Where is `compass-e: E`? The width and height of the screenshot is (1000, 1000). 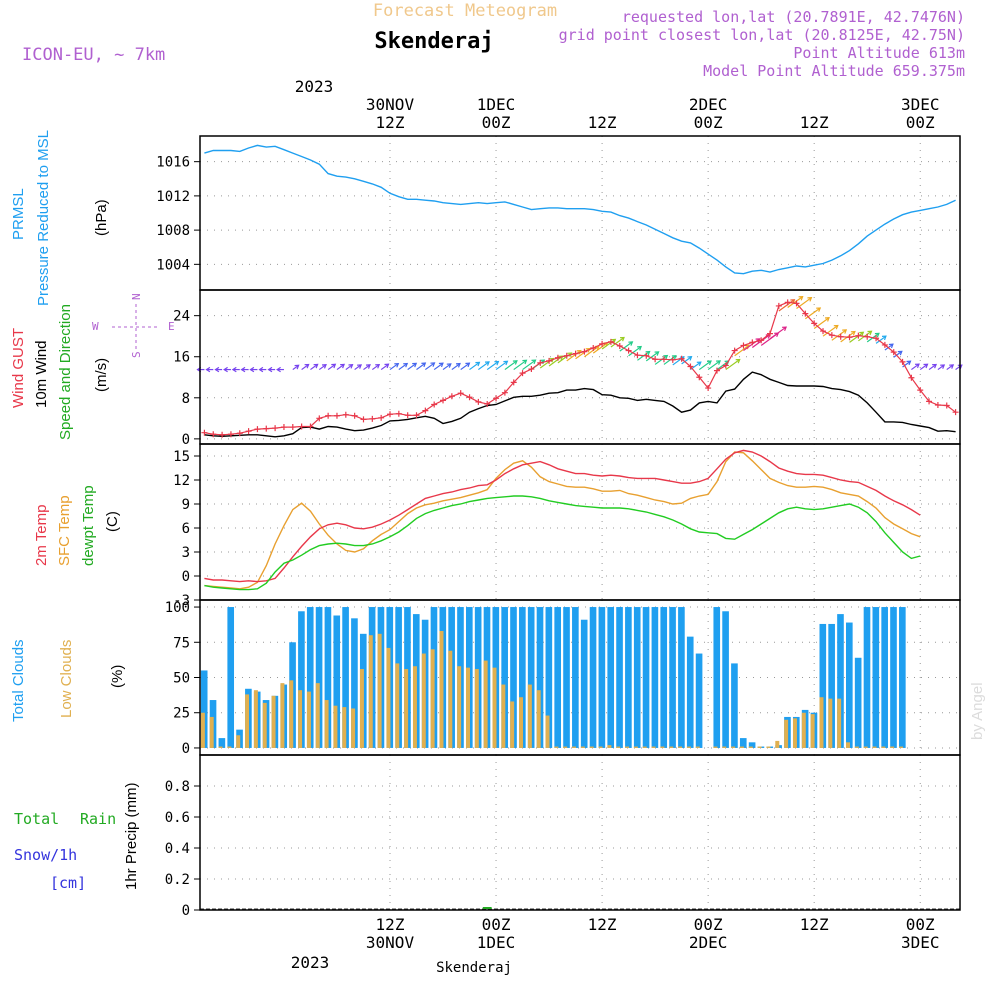
compass-e: E is located at coordinates (171, 326).